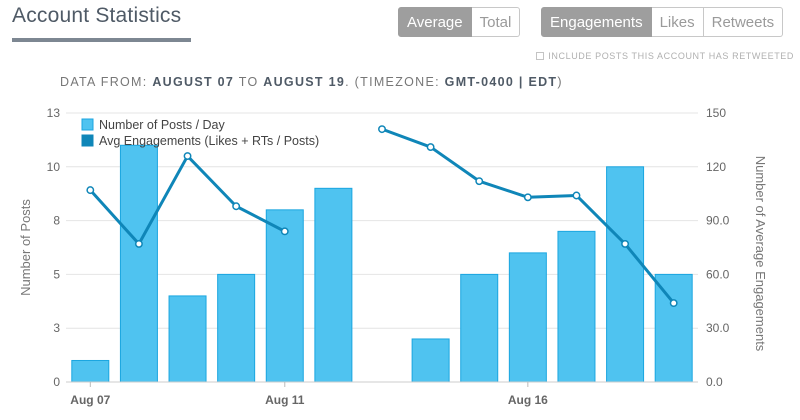  I want to click on timezone-suffix: ), so click(560, 82).